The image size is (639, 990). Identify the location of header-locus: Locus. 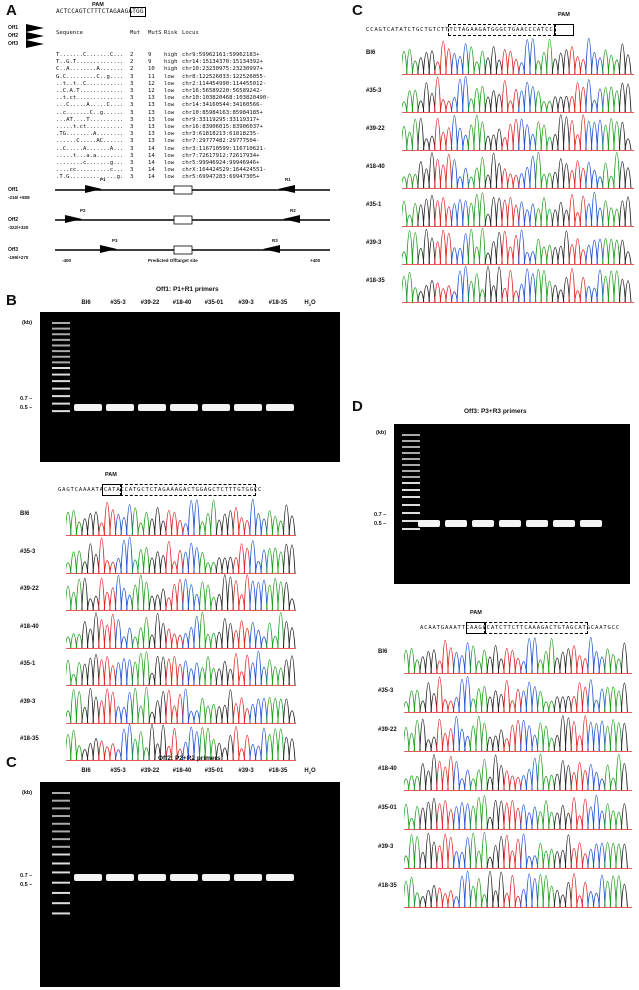
(190, 33).